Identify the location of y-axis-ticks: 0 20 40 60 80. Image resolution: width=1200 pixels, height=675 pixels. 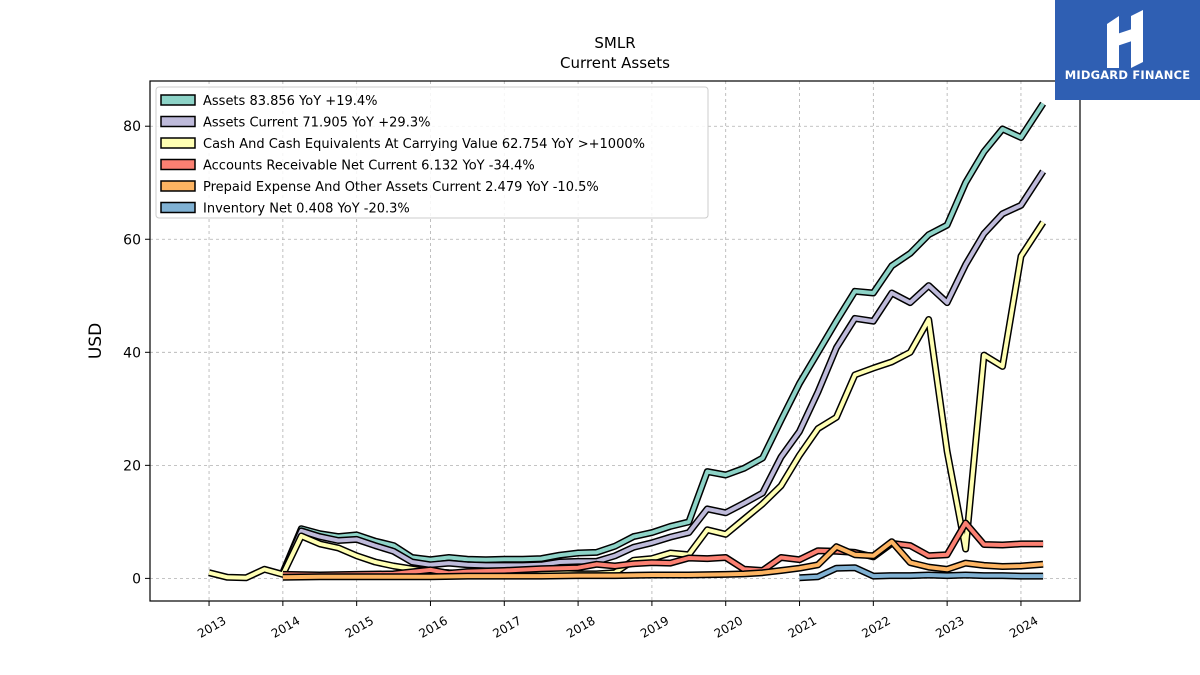
(136, 353).